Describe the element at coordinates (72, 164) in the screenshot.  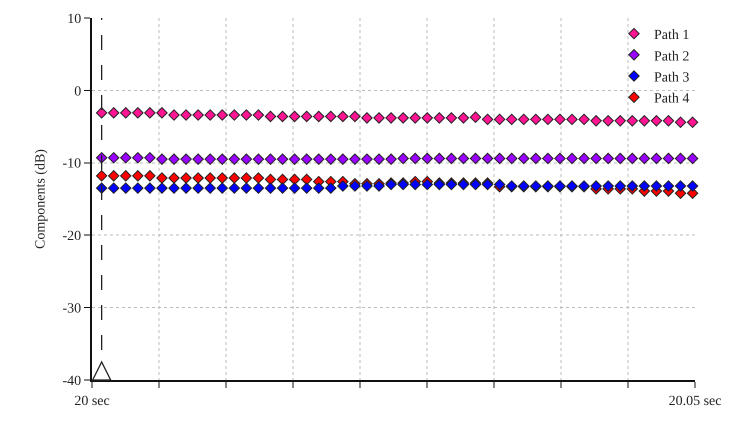
I see `y-tick-label: -10` at that location.